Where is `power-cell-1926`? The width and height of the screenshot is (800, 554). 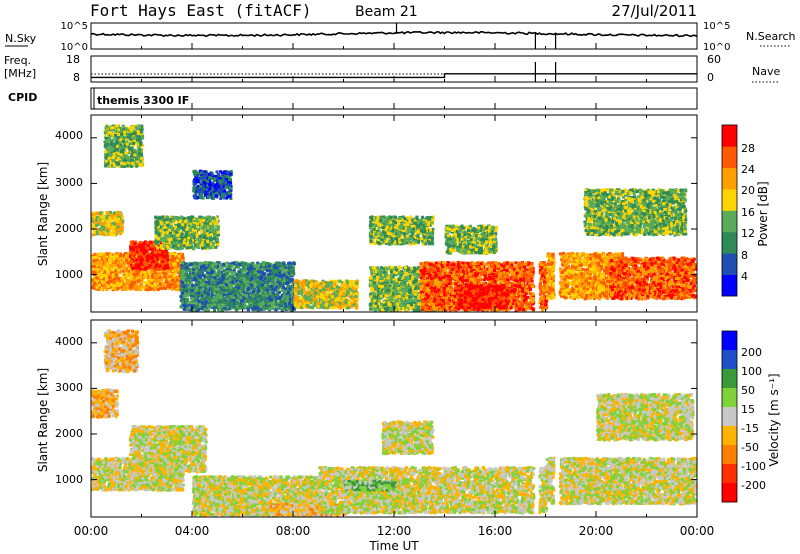 power-cell-1926 is located at coordinates (119, 166).